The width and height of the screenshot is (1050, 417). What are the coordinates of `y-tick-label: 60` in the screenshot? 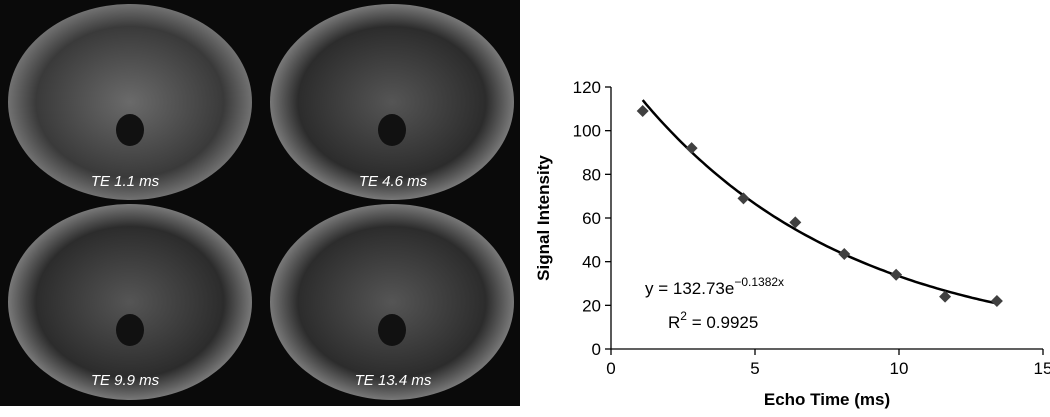 It's located at (591, 218).